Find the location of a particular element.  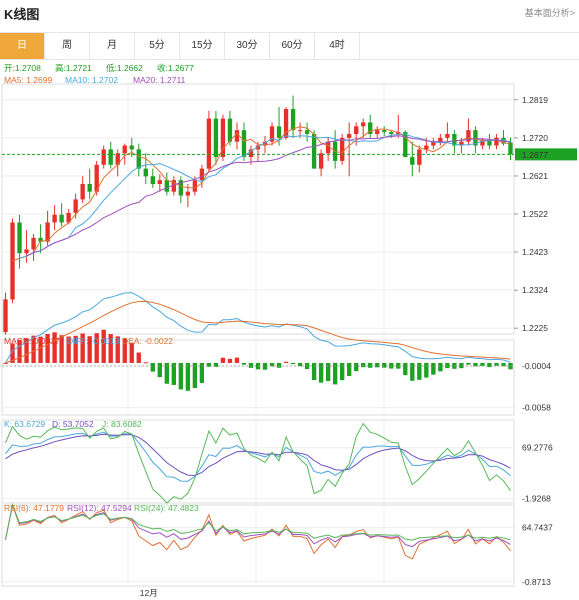

tab-day: 日 is located at coordinates (22, 46).